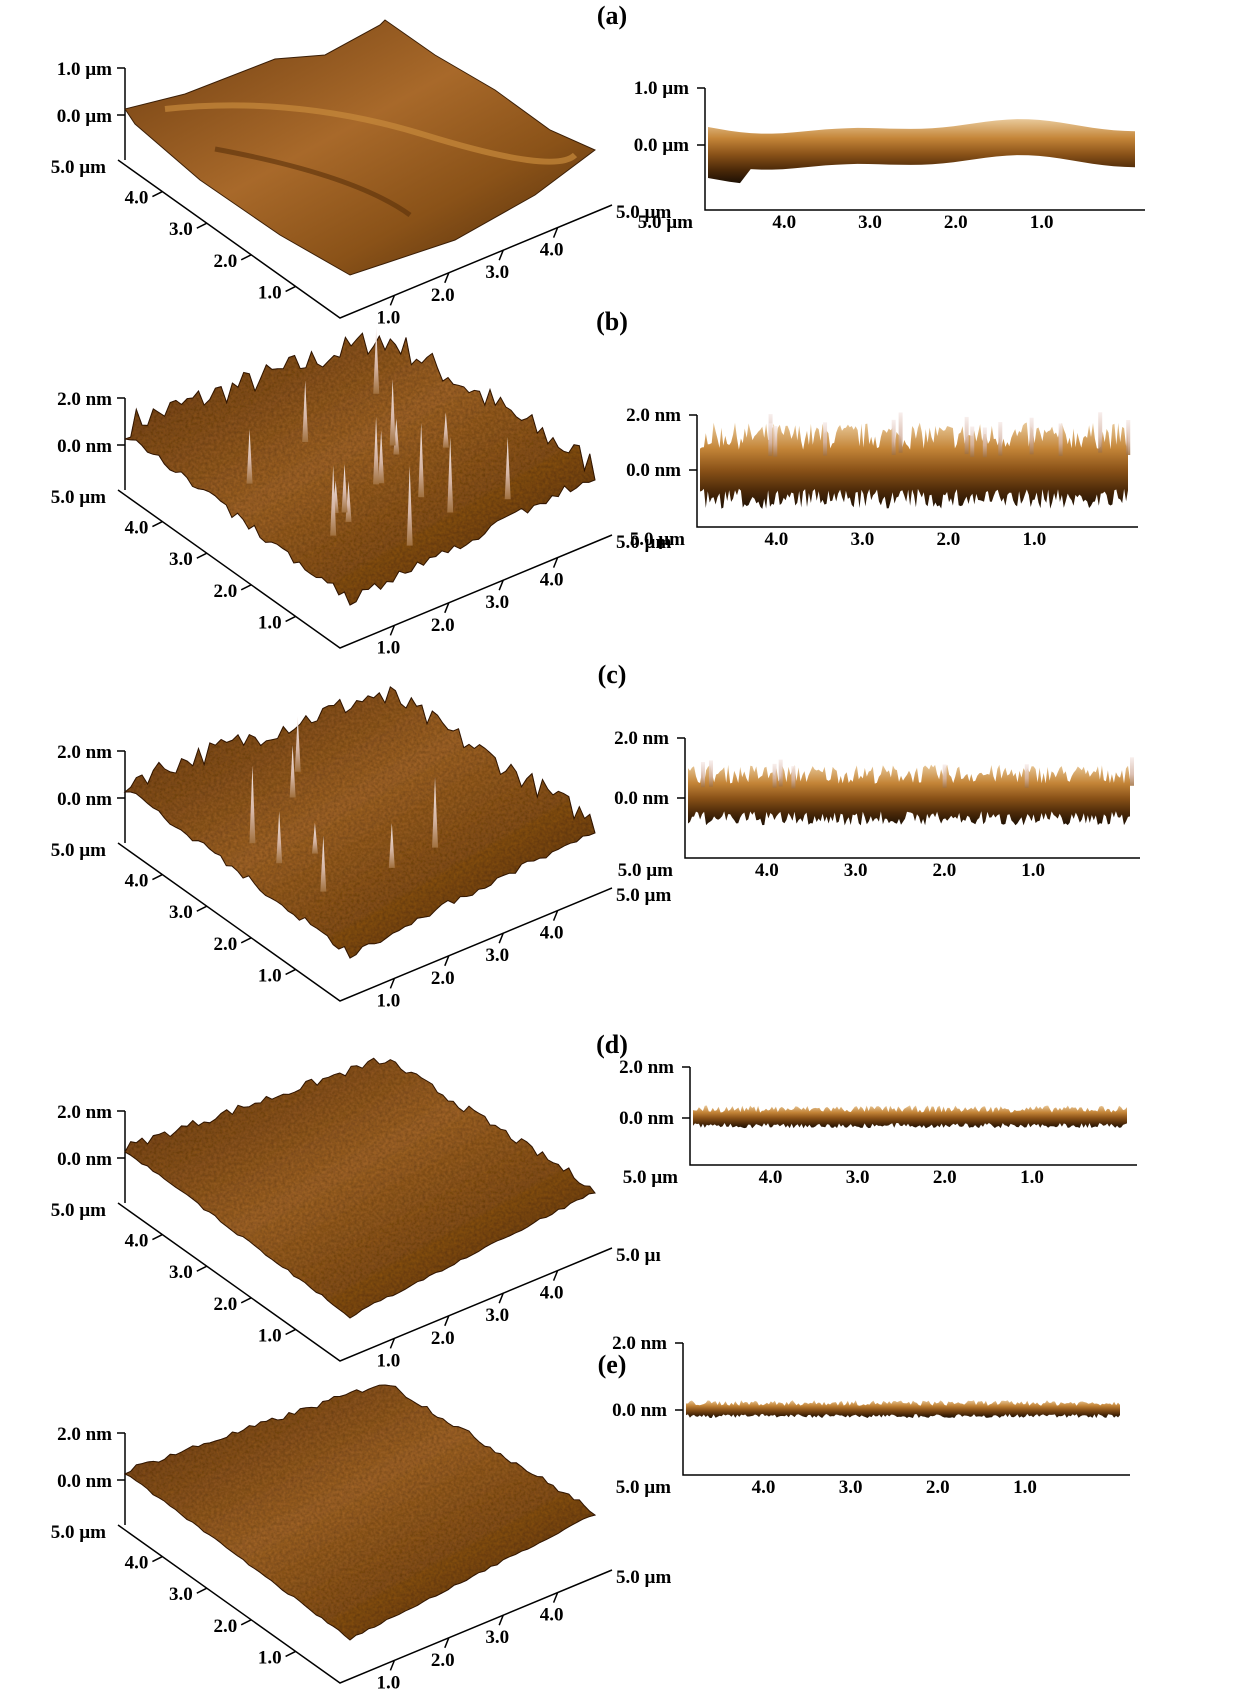  Describe the element at coordinates (906, 1409) in the screenshot. I see `profile-axes` at that location.